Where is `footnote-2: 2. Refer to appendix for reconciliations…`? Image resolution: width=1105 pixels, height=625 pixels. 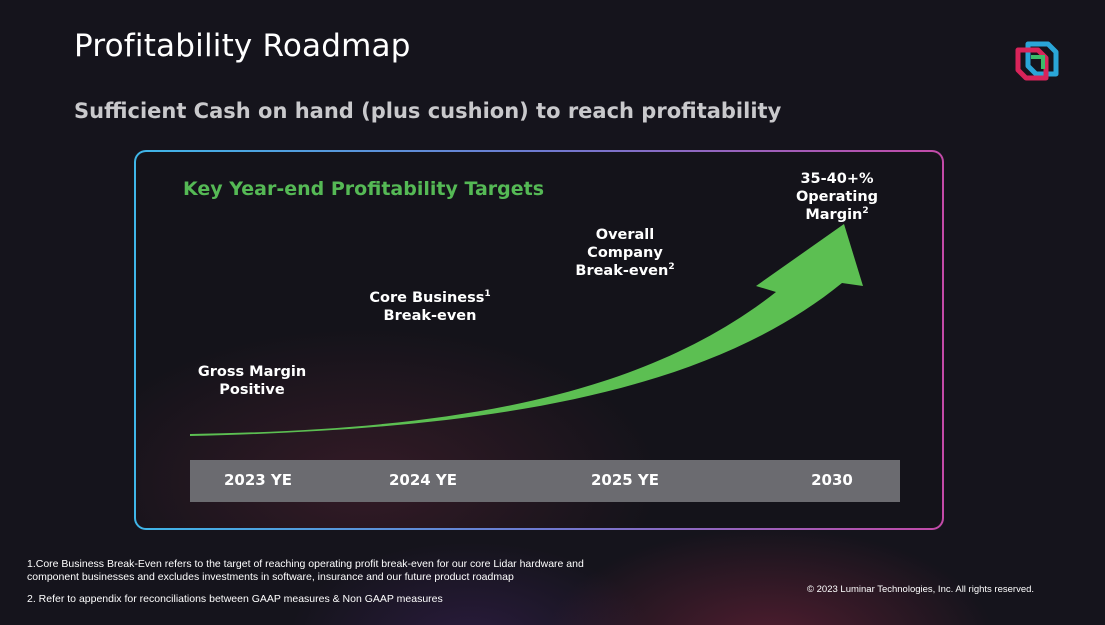
footnote-2: 2. Refer to appendix for reconciliations… is located at coordinates (235, 599).